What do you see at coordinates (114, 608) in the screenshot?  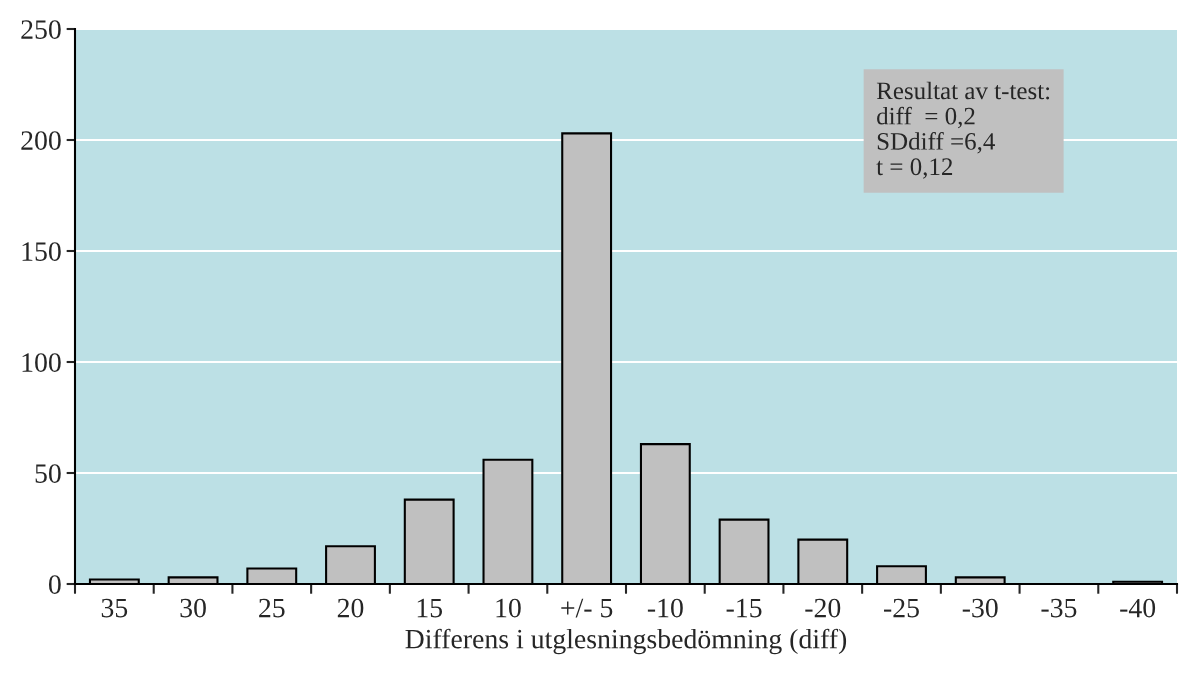 I see `x-tick-label: 35` at bounding box center [114, 608].